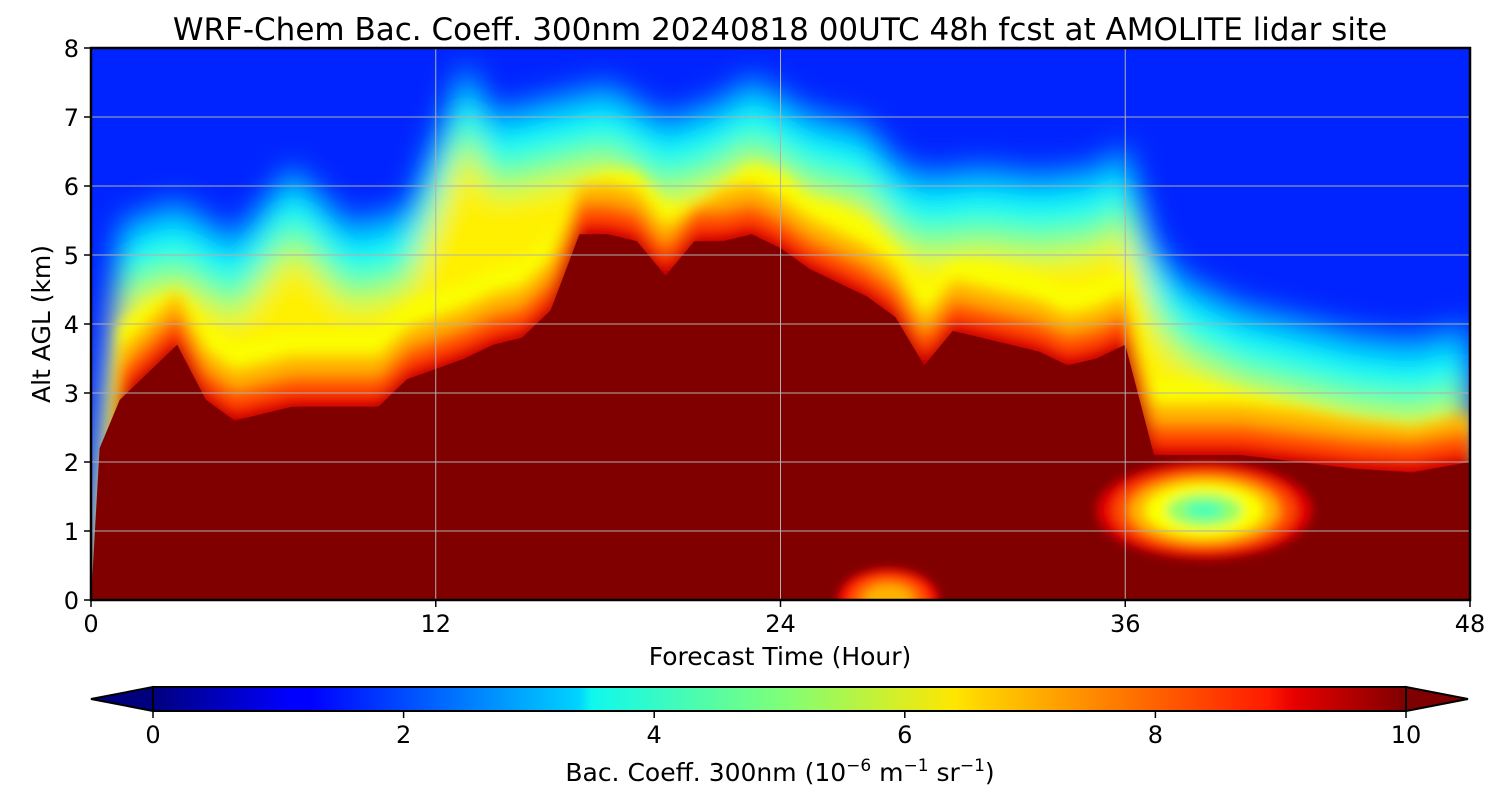 Image resolution: width=1500 pixels, height=800 pixels. I want to click on y-axis-label: Alt AGL (km), so click(41, 324).